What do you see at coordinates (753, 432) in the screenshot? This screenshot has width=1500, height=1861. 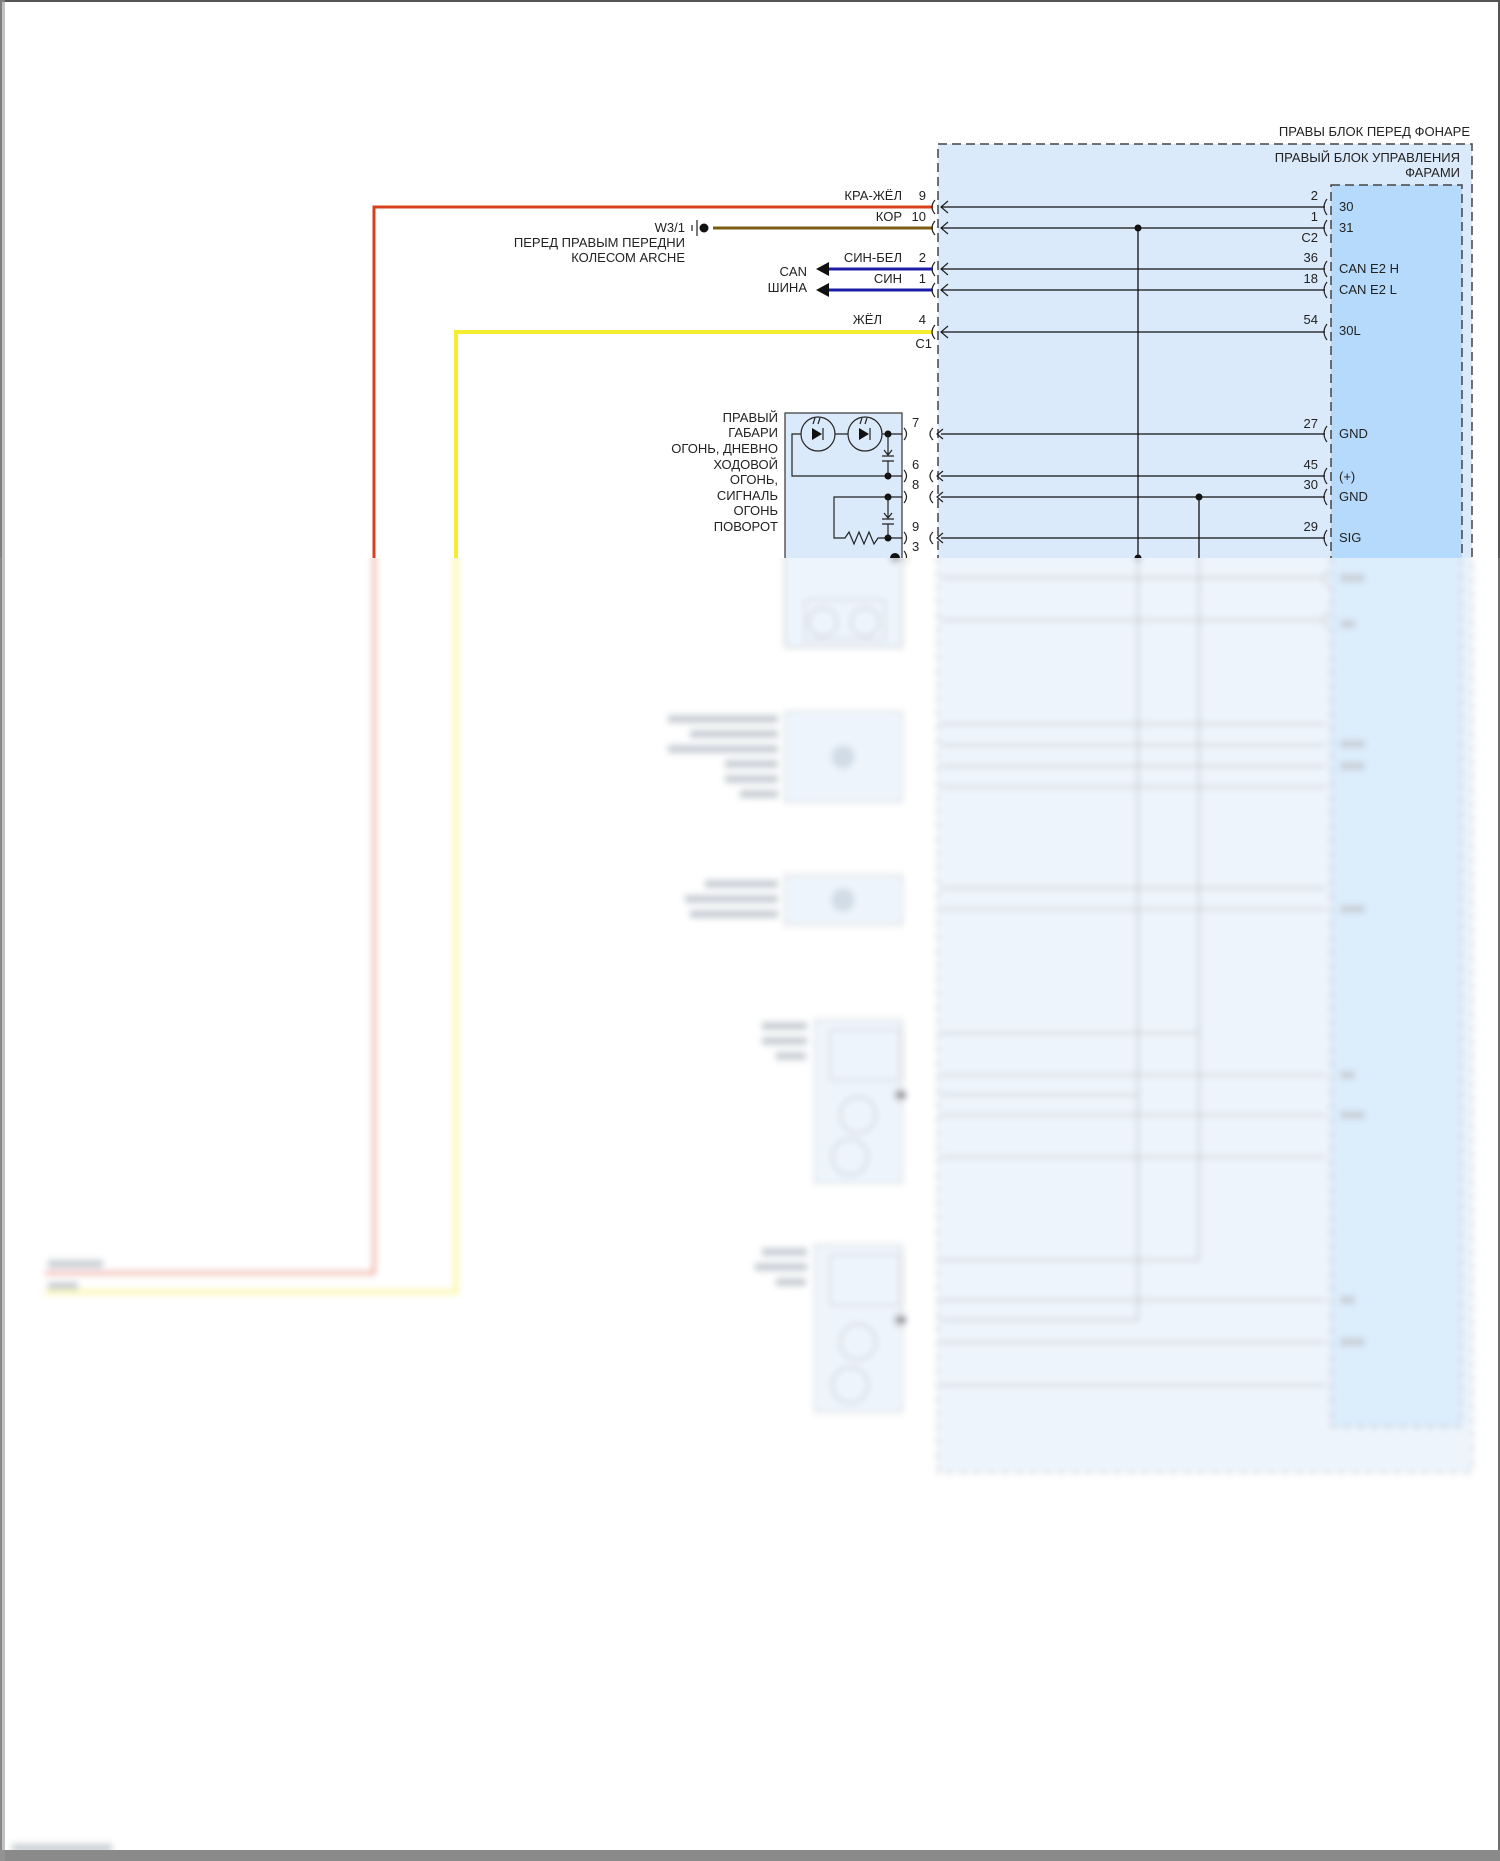 I see `lamp-label: ГАБАРИ` at bounding box center [753, 432].